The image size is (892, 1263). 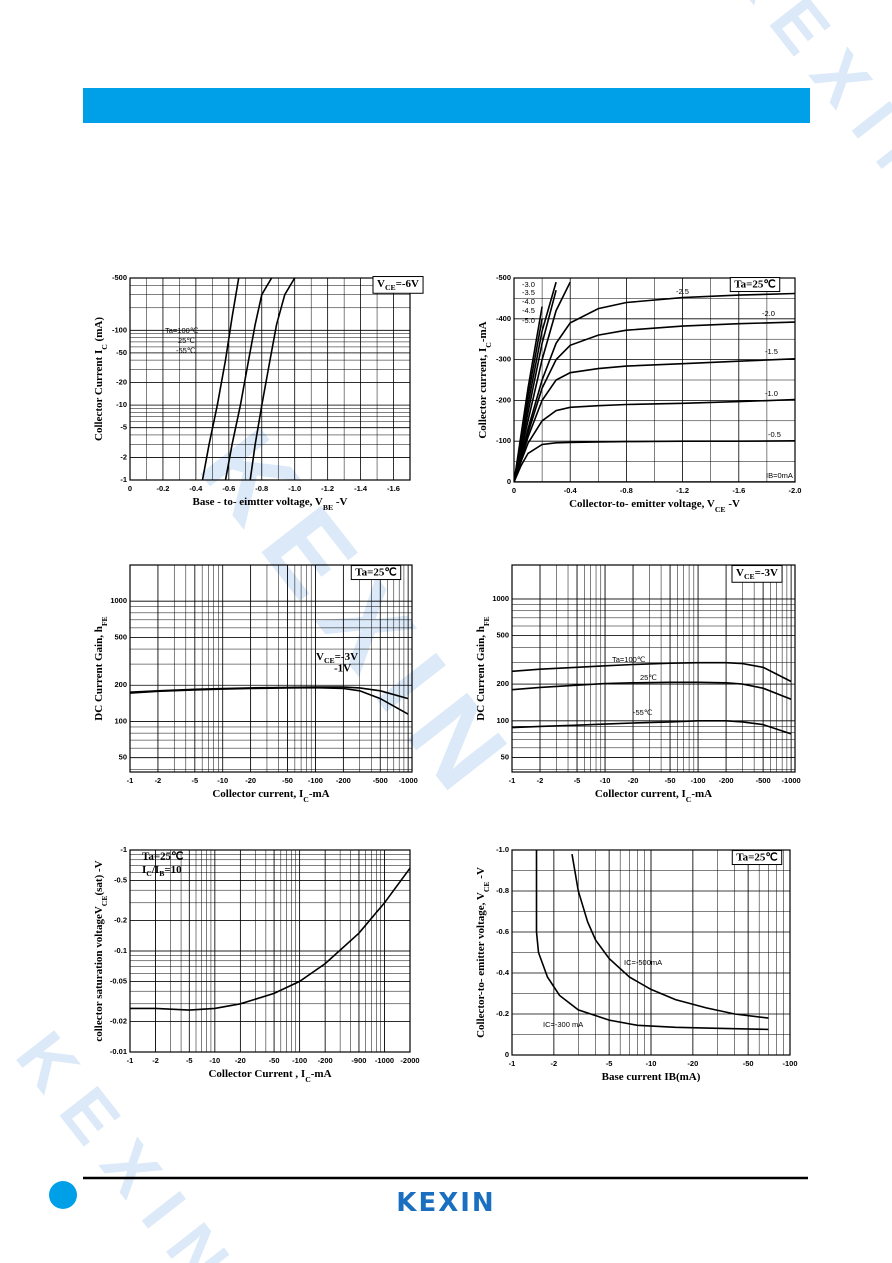 I want to click on series-label: -5.0, so click(x=528, y=320).